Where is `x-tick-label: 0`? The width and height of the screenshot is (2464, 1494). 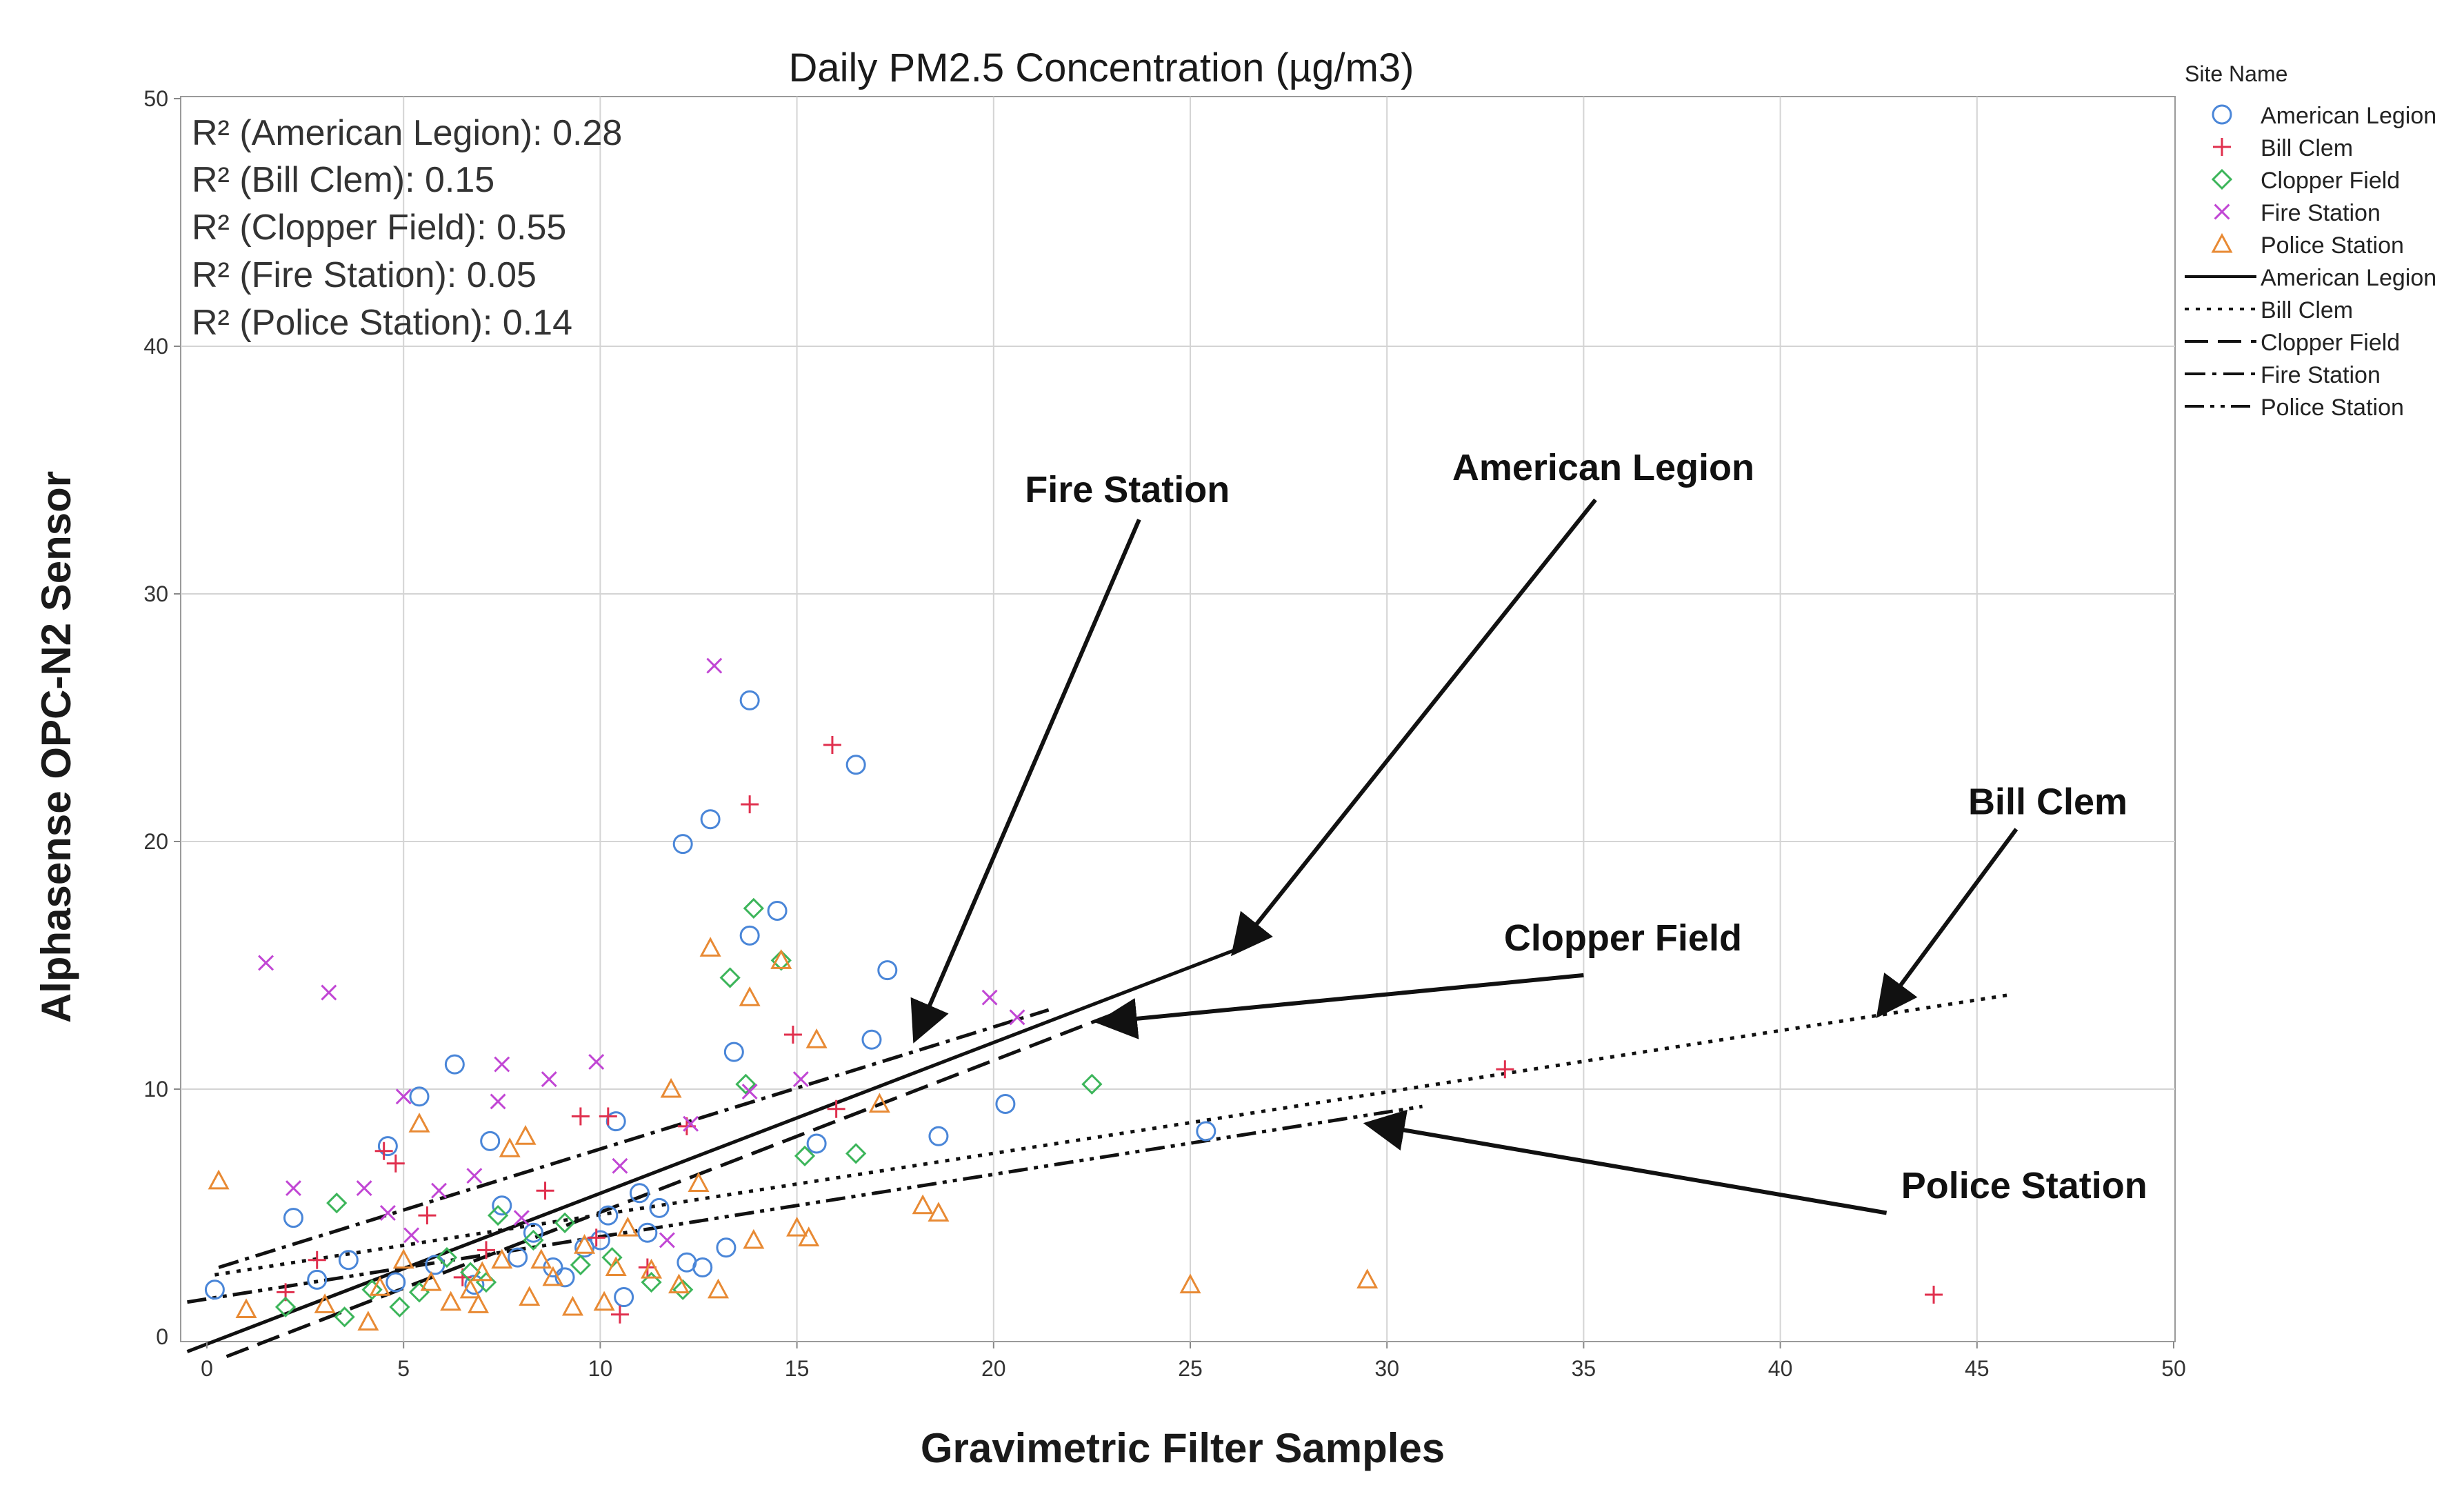
x-tick-label: 0 is located at coordinates (207, 1368).